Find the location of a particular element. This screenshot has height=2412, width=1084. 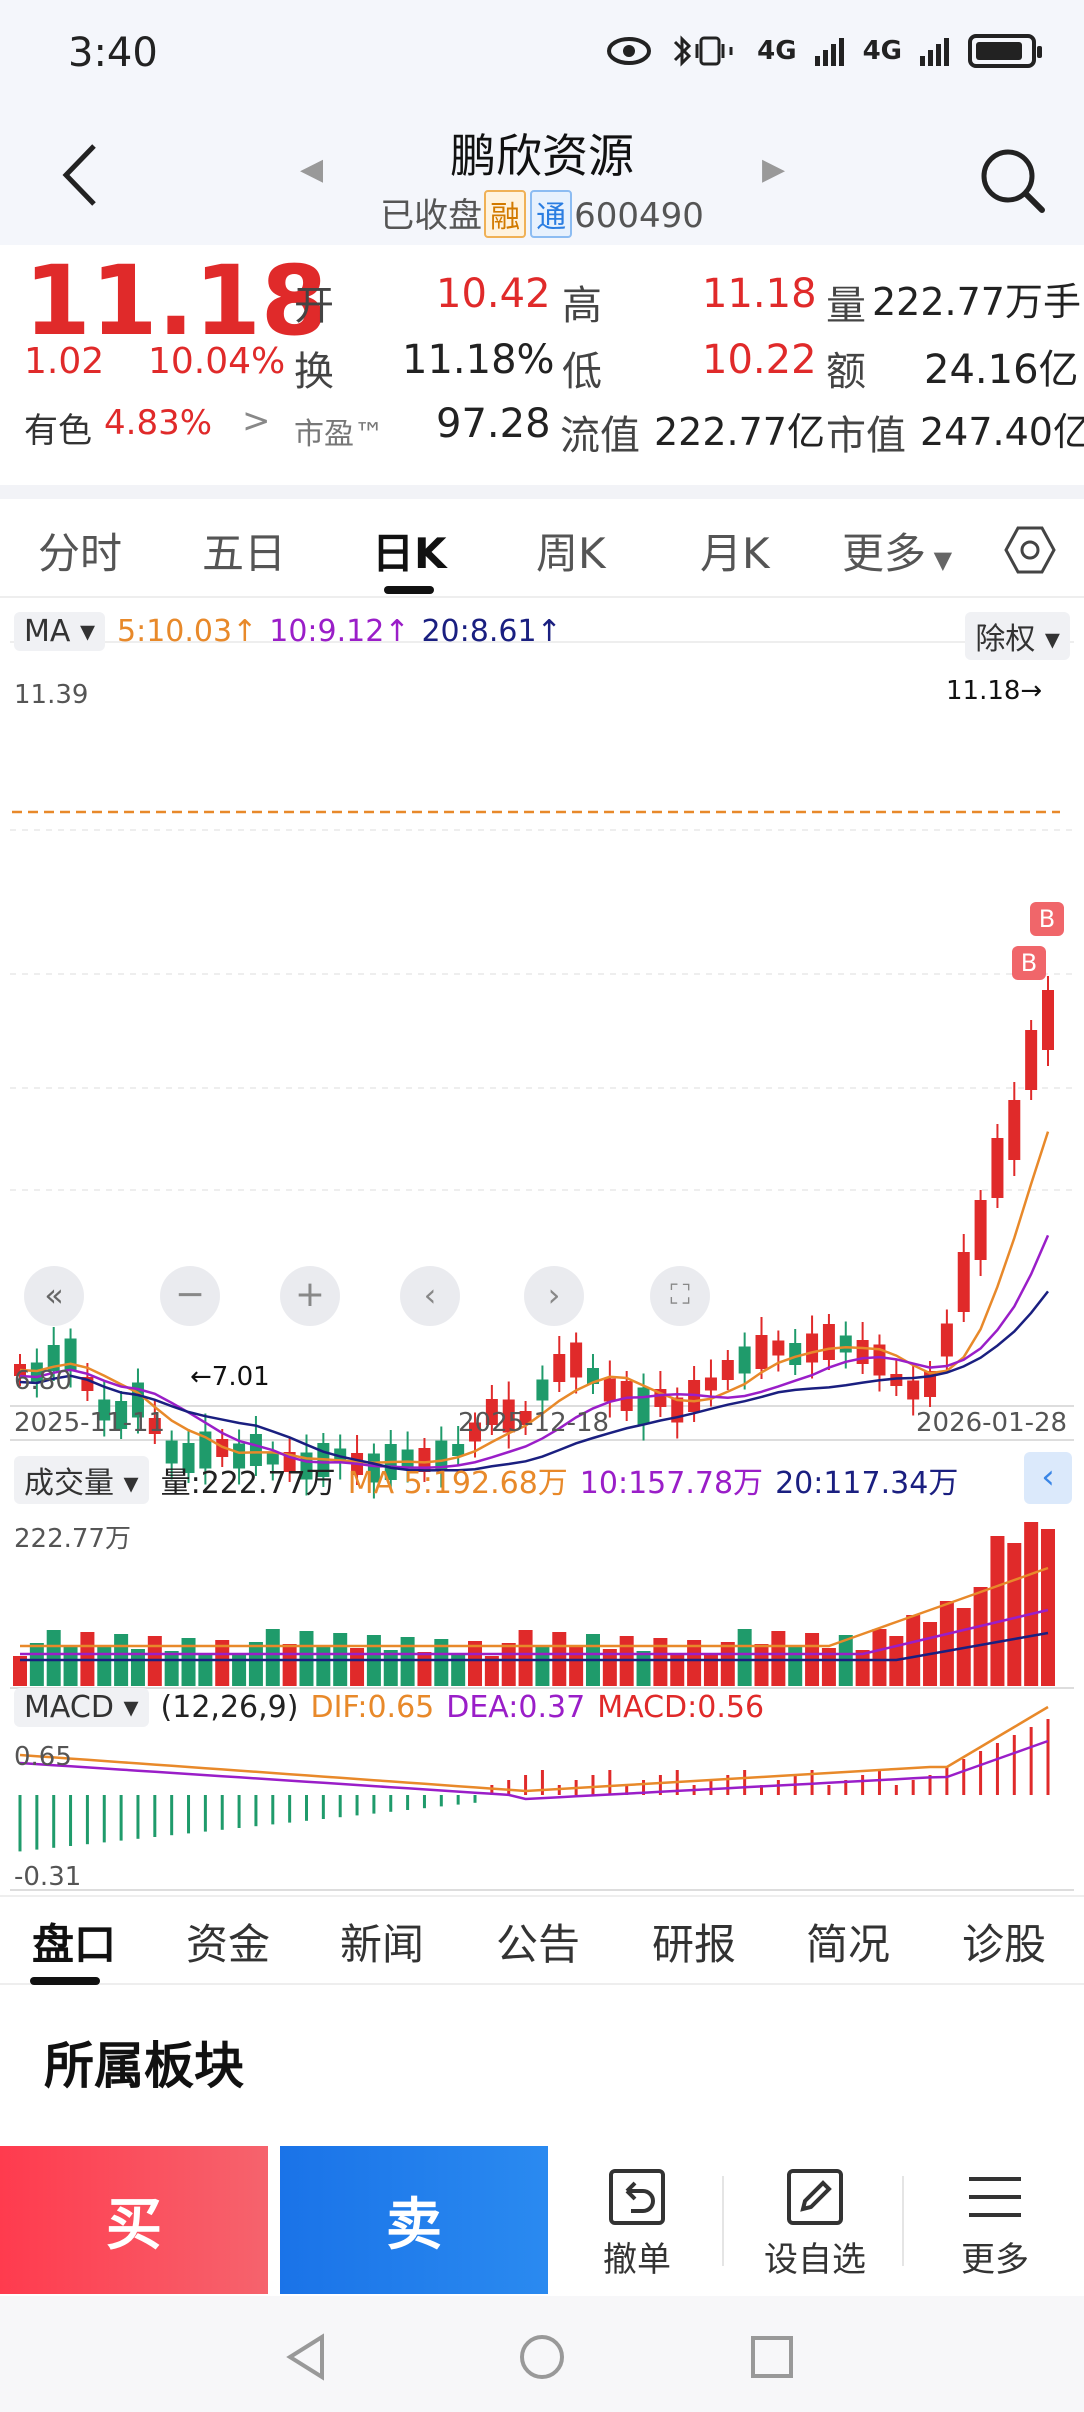

market-cap-value: 247.40亿 is located at coordinates (1002, 432).